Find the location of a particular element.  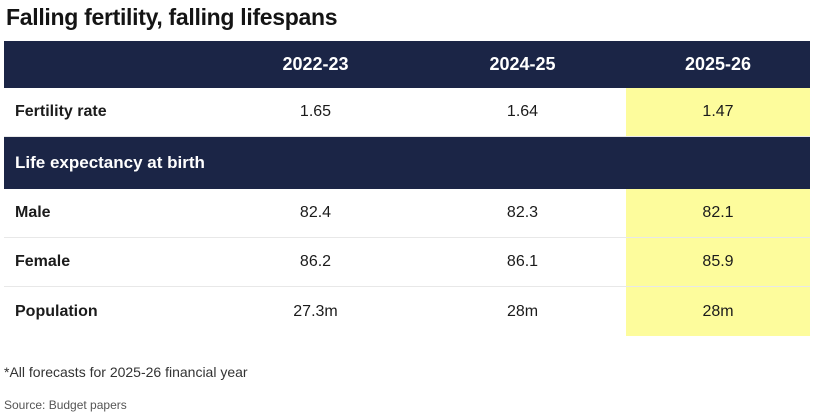

row-label: Male is located at coordinates (33, 212).